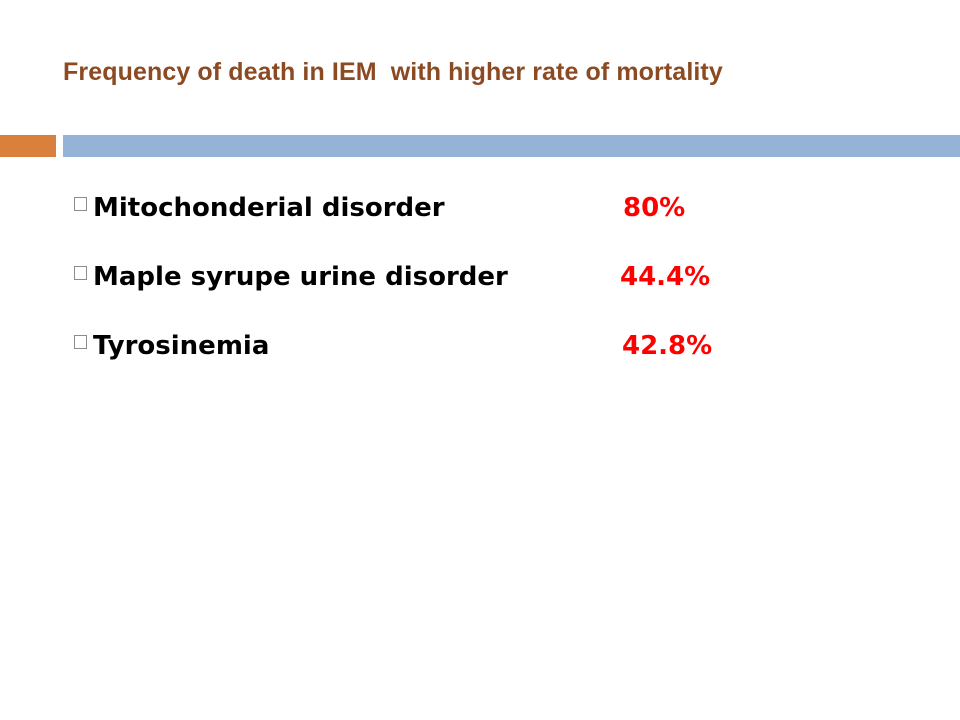 The image size is (960, 720). I want to click on list-item: Maple syrupe urine disorder 44.4%, so click(484, 296).